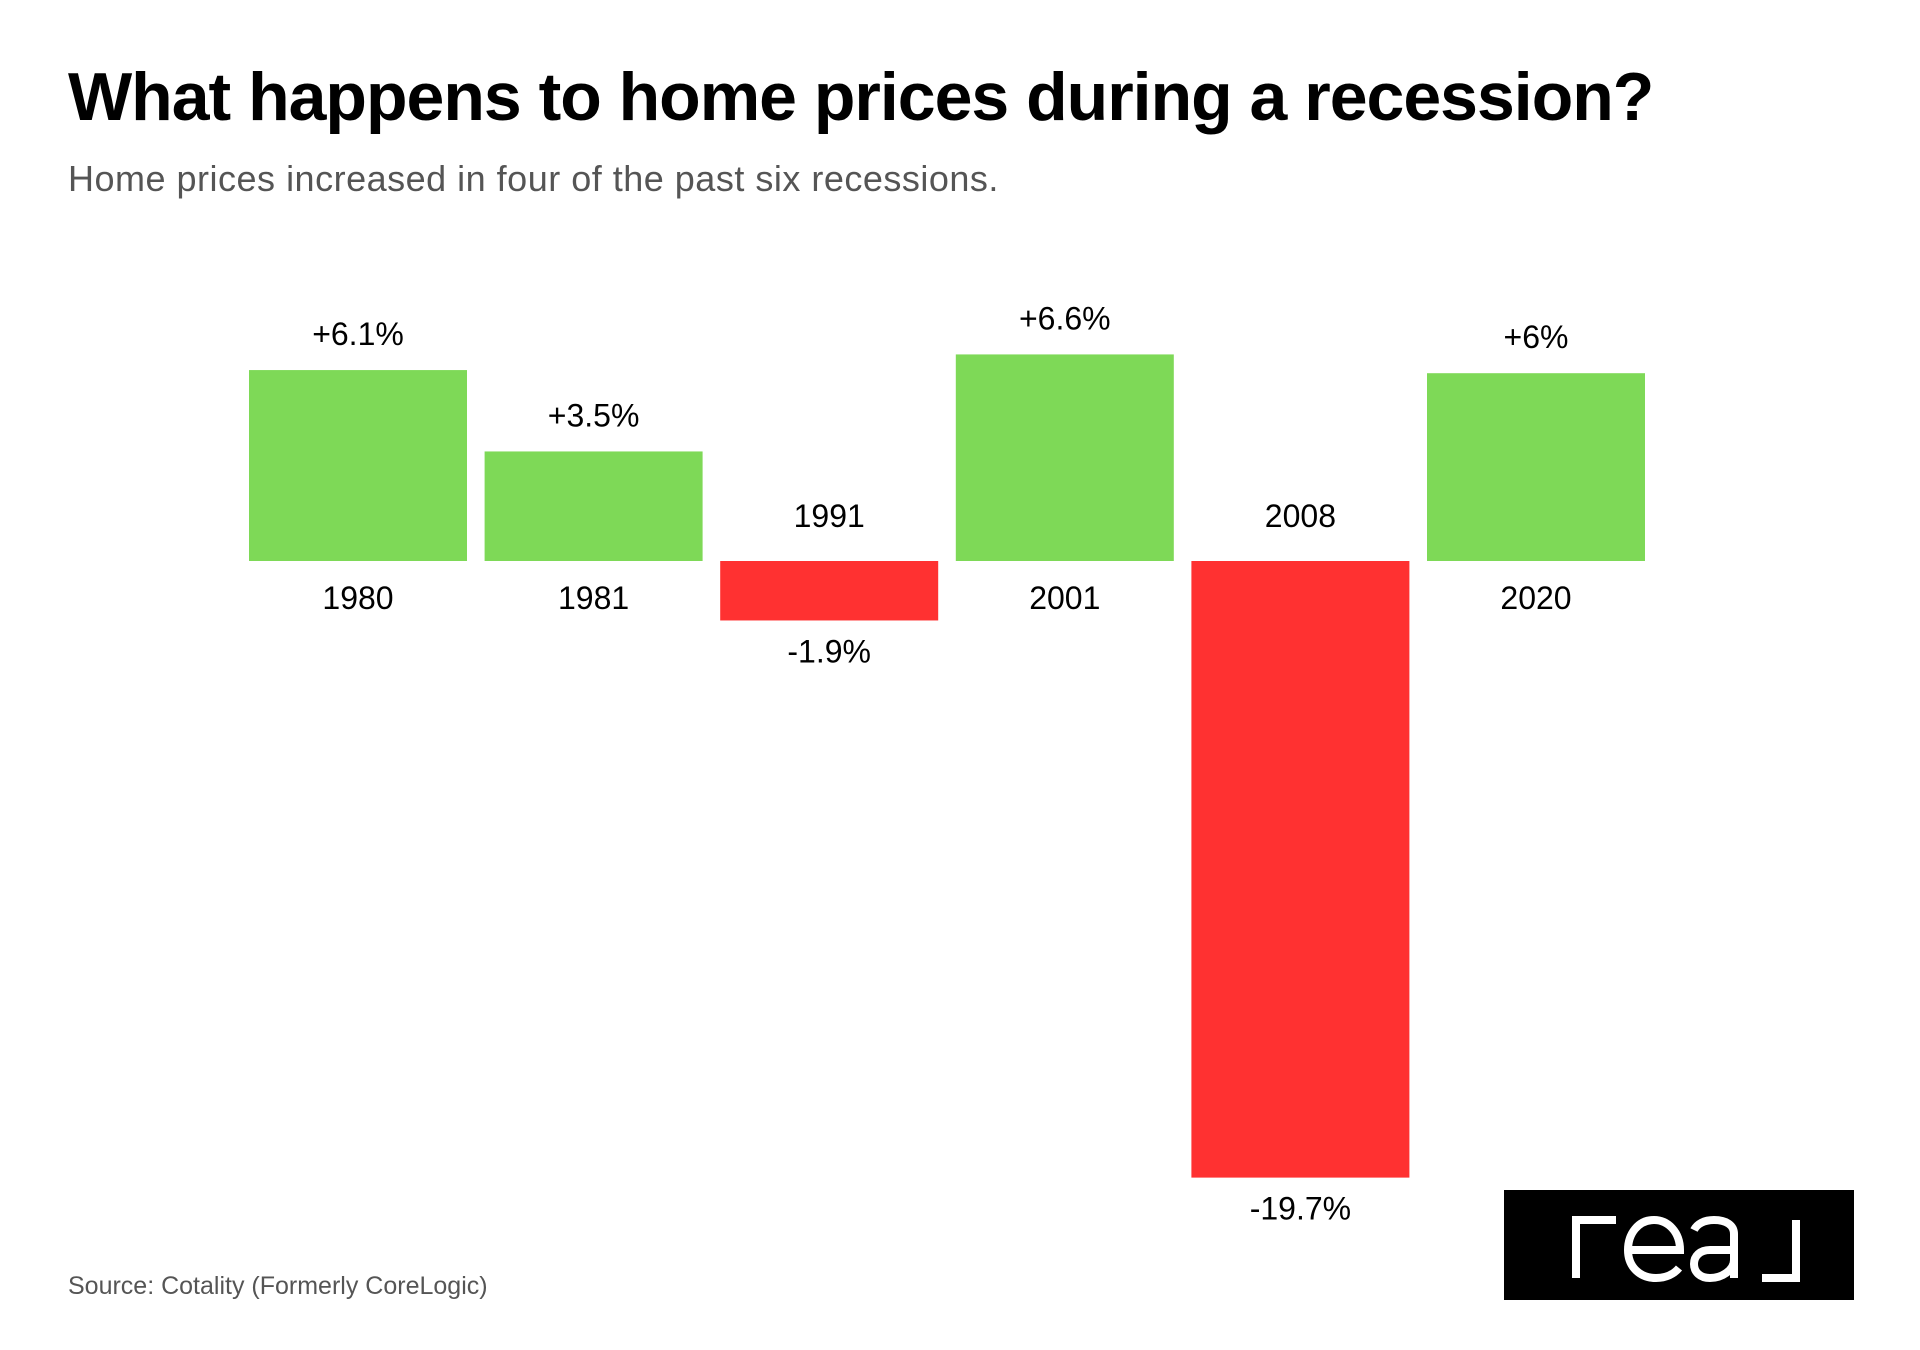 The width and height of the screenshot is (1920, 1350). What do you see at coordinates (1686, 1249) in the screenshot?
I see `real-logo-mark` at bounding box center [1686, 1249].